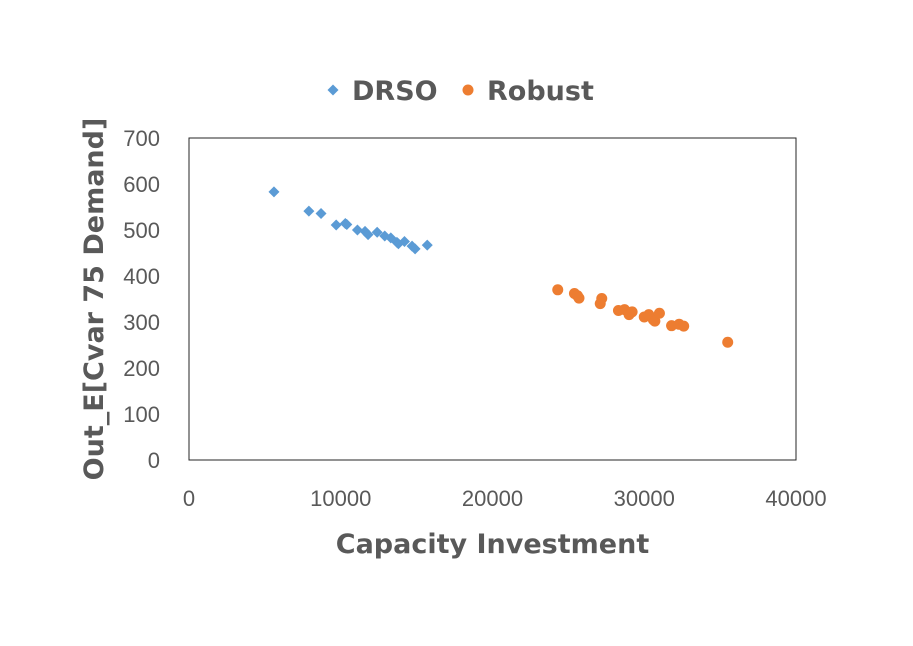 Image resolution: width=913 pixels, height=646 pixels. I want to click on y-tick-label: 0, so click(154, 460).